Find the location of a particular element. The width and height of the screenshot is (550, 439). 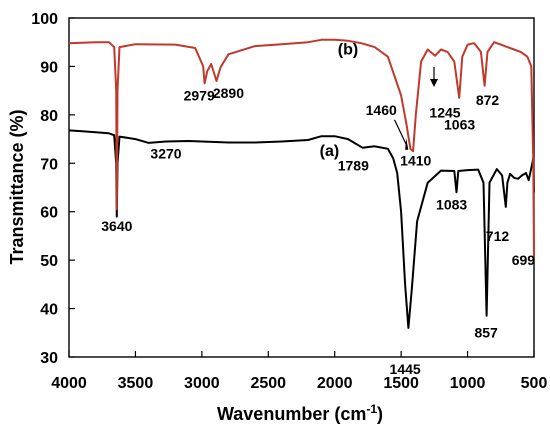

x-tick-label: 4000 is located at coordinates (69, 383).